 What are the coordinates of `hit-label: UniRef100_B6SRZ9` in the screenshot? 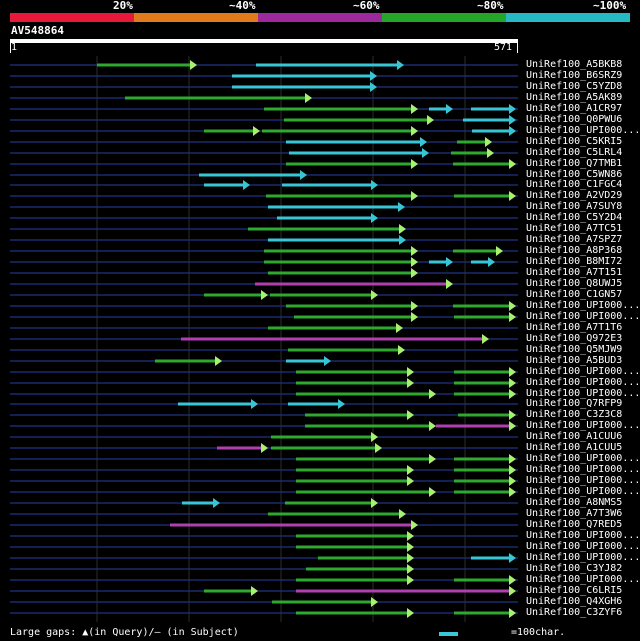 It's located at (574, 75).